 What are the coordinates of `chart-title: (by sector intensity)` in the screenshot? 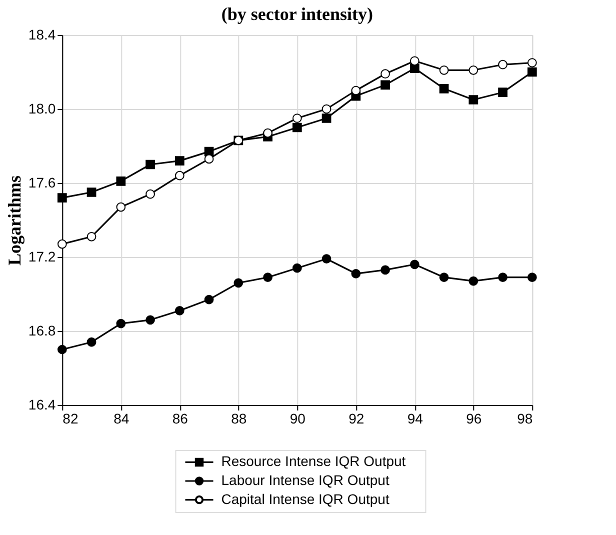 It's located at (297, 14).